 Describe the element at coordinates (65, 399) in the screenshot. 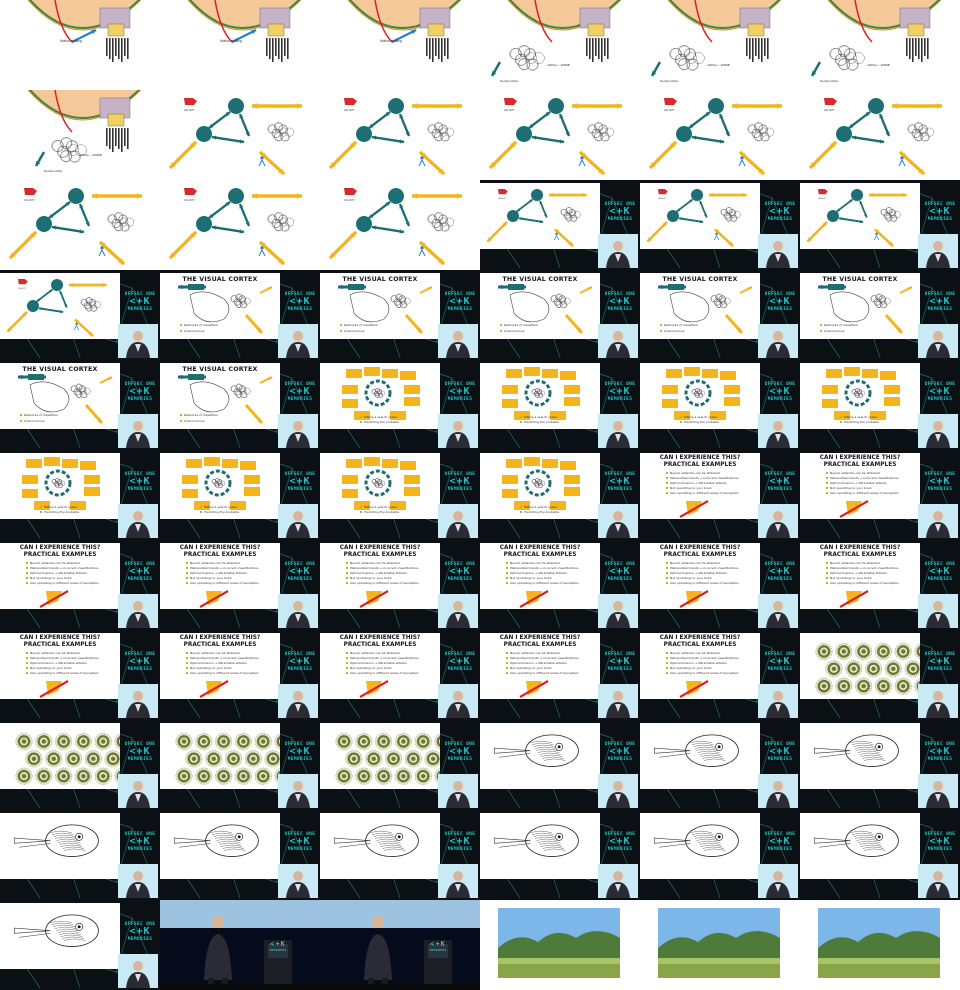

I see `visual-cortex-diagram` at that location.